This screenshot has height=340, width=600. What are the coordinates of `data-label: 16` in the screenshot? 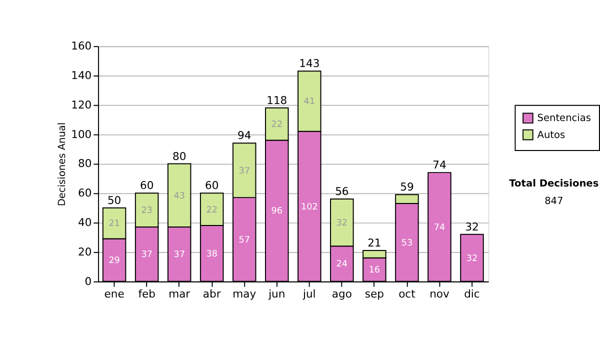 It's located at (374, 271).